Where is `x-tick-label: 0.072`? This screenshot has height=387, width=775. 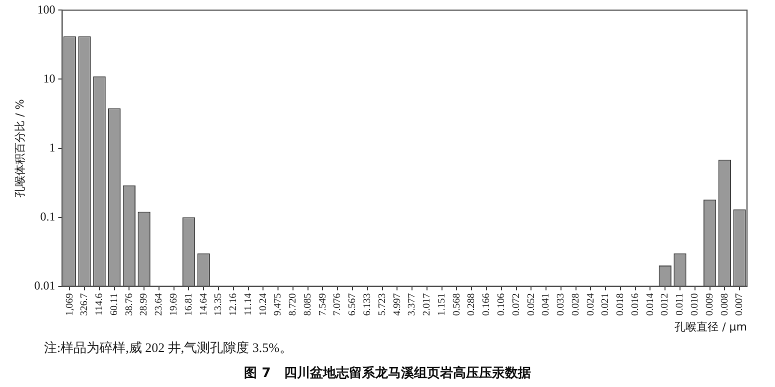
x-tick-label: 0.072 is located at coordinates (516, 304).